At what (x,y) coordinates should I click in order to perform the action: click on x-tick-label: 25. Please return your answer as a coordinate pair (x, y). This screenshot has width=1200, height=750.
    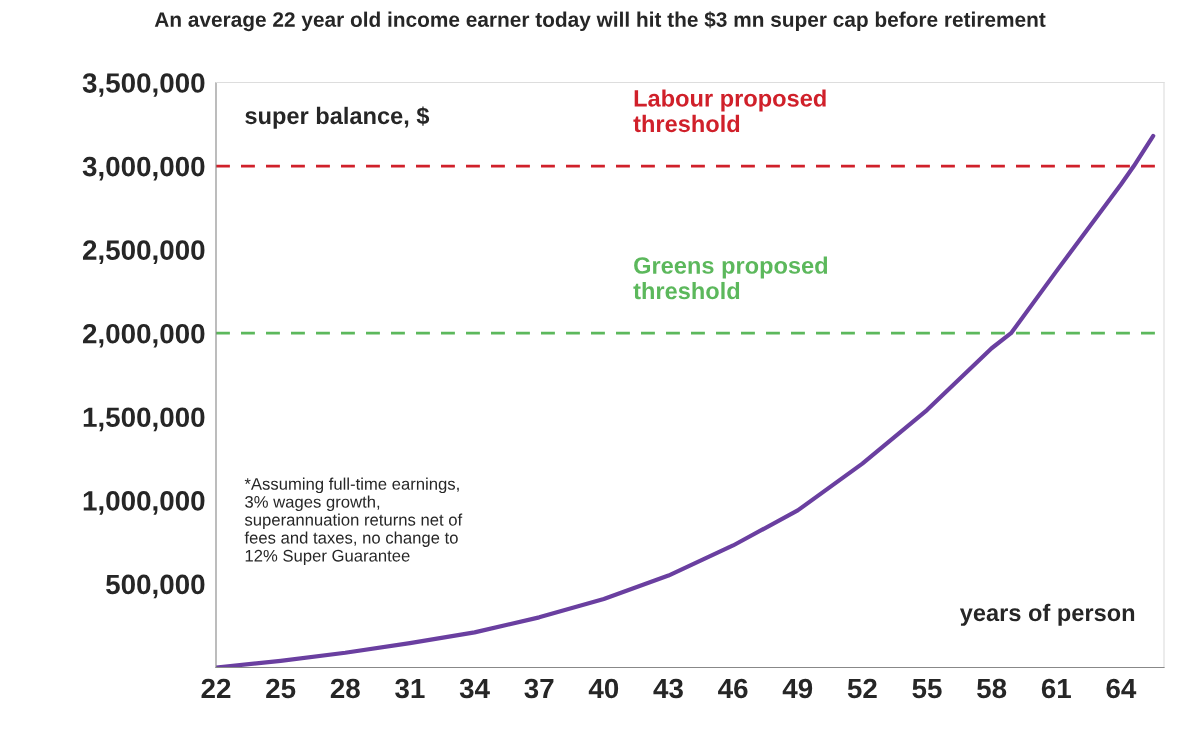
    Looking at the image, I should click on (281, 688).